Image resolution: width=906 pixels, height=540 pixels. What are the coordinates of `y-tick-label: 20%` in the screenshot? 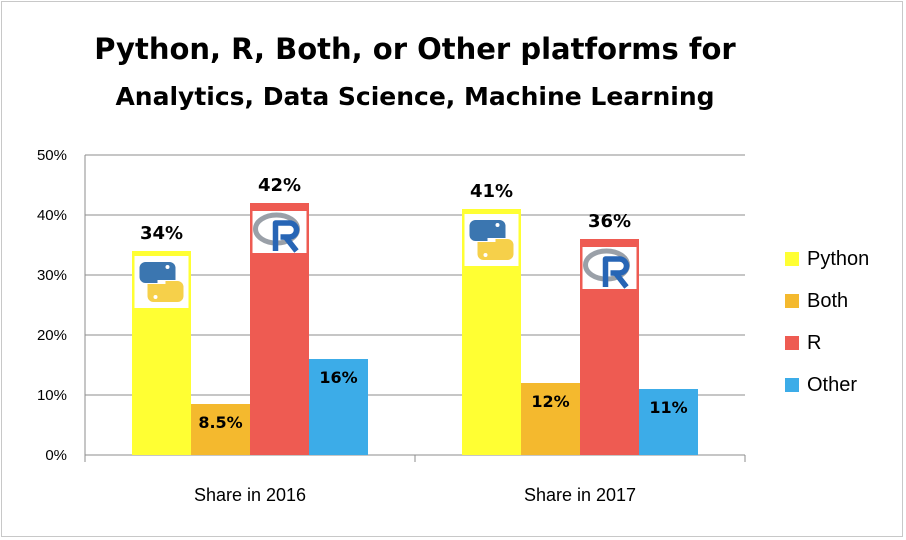 It's located at (52, 335).